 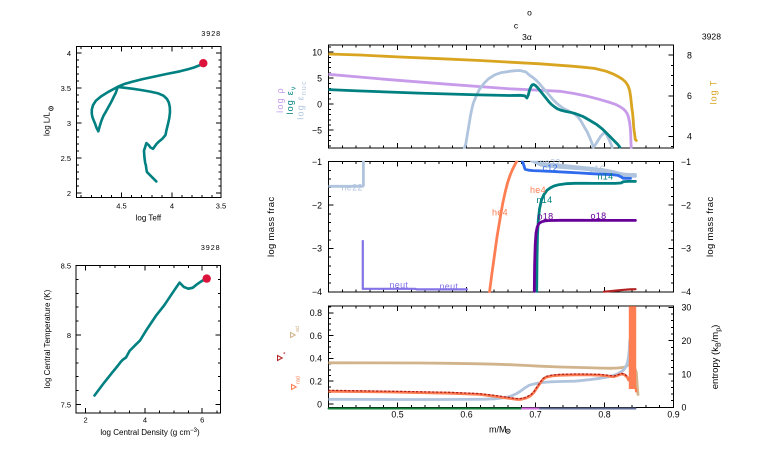 What do you see at coordinates (714, 92) in the screenshot?
I see `svg-text: log T` at bounding box center [714, 92].